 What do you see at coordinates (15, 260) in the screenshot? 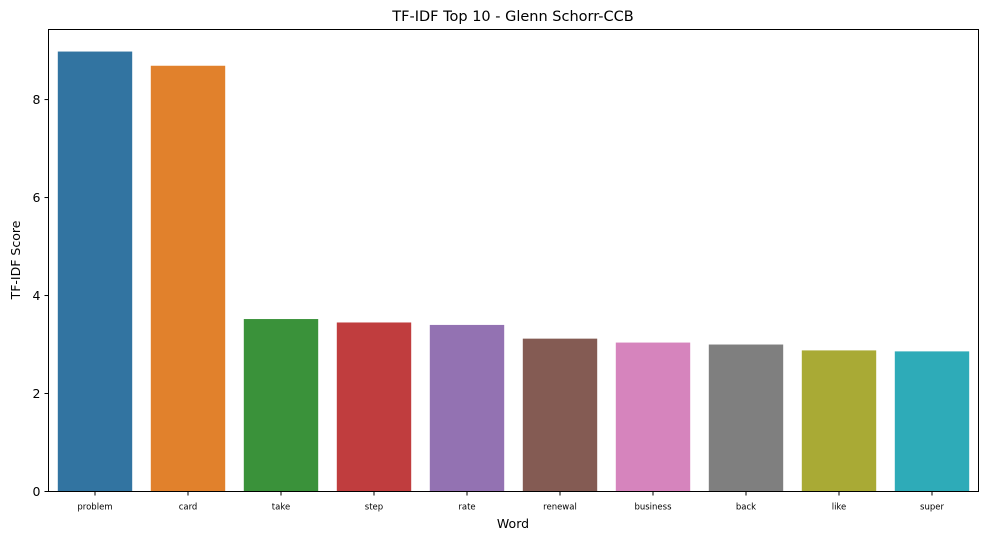
I see `y-axis-label: TF-IDF Score` at bounding box center [15, 260].